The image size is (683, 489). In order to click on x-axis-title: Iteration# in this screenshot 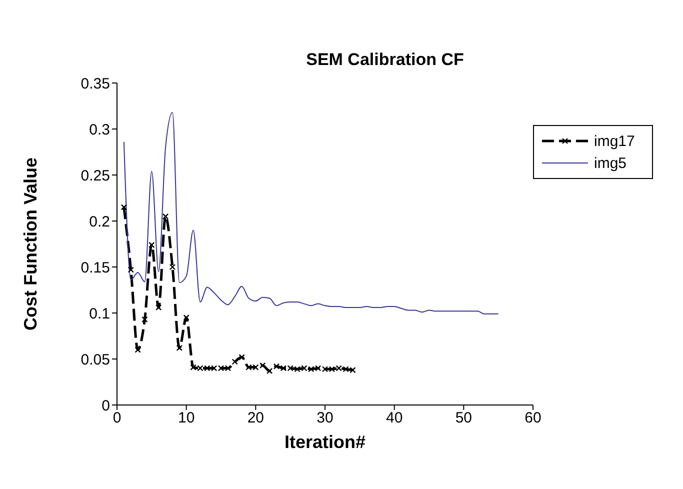, I will do `click(325, 442)`.